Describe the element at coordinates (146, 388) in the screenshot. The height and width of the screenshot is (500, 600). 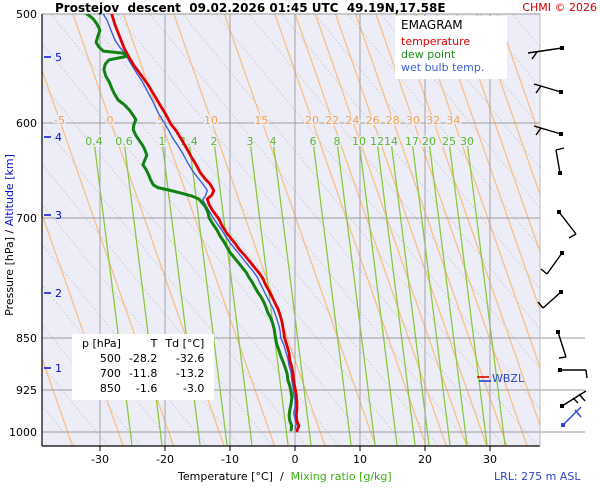
I see `table-cell: -1.6` at that location.